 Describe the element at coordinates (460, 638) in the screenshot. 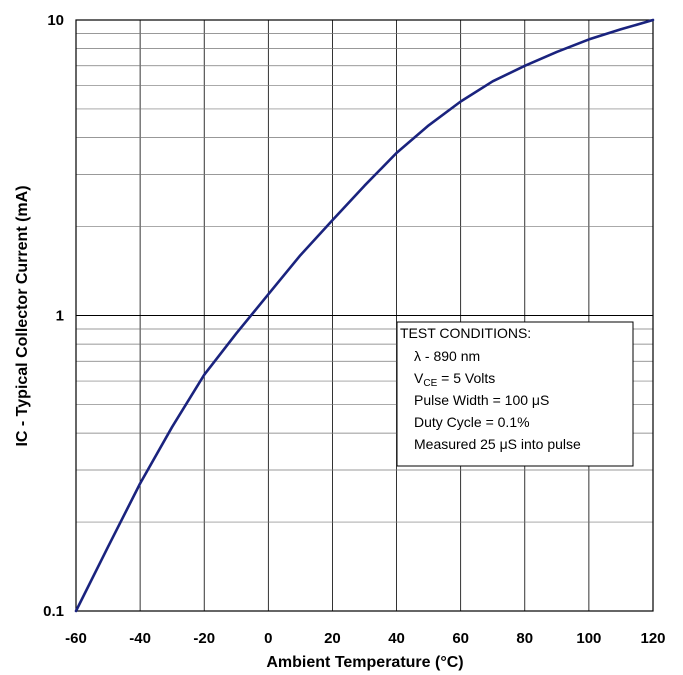

I see `x-tick-label: 60` at that location.